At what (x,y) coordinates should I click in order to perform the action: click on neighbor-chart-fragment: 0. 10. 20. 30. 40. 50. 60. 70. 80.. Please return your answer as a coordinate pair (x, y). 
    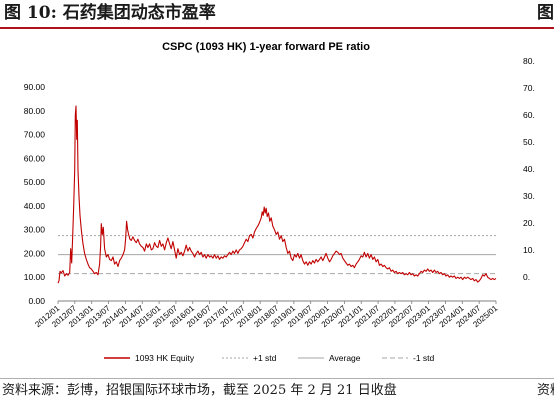
    Looking at the image, I should click on (535, 202).